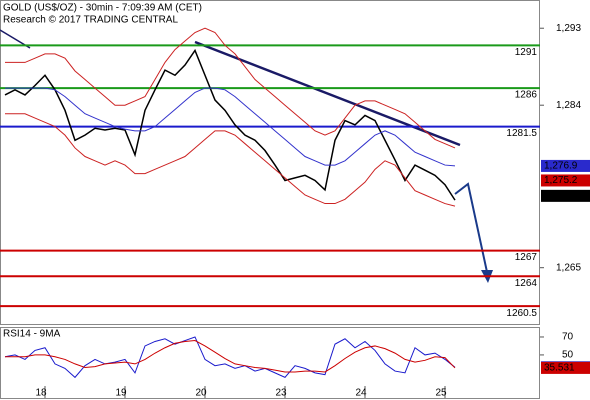 The image size is (590, 400). I want to click on x-tick-label: 20, so click(201, 393).